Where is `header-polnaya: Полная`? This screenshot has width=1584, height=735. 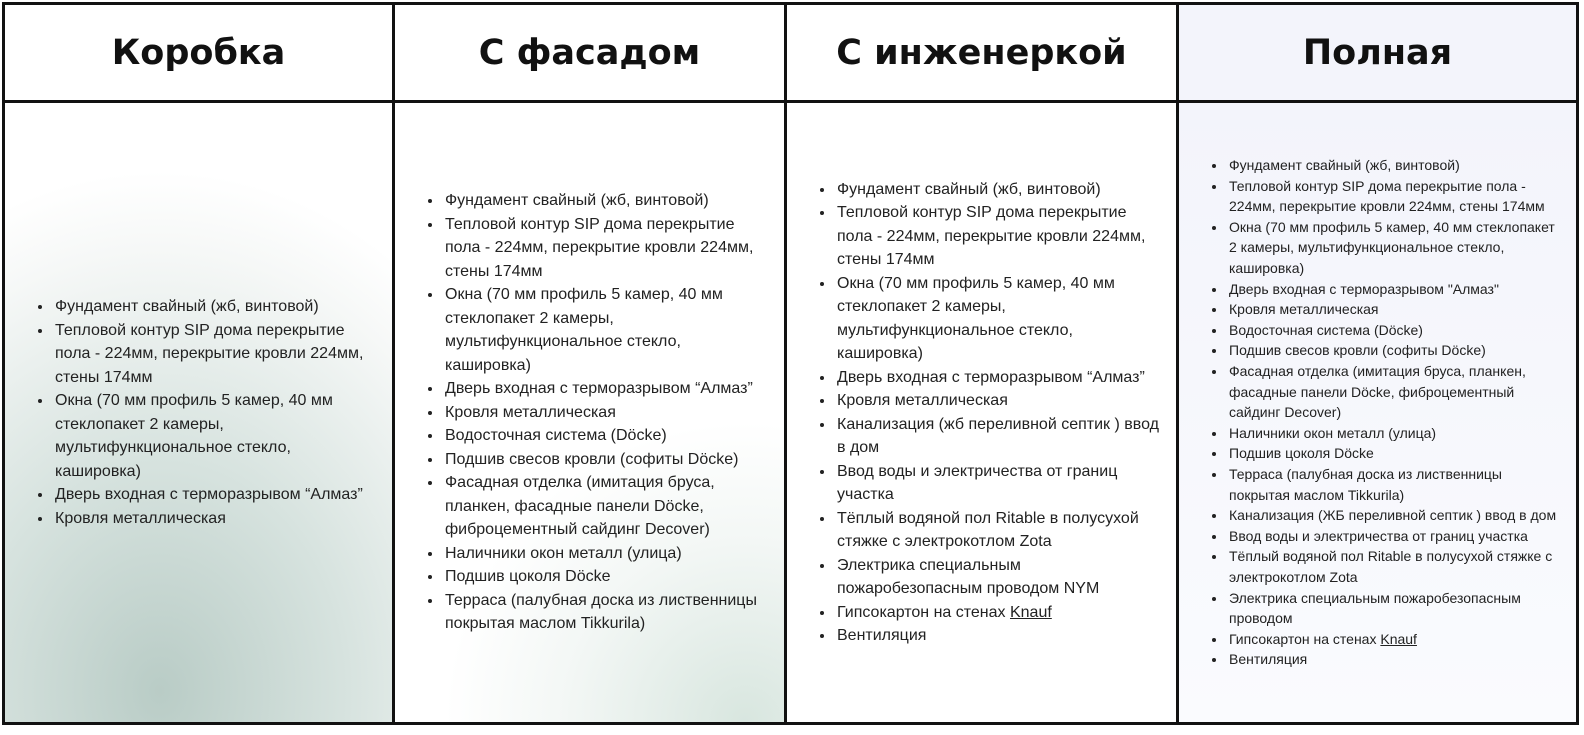
header-polnaya: Полная is located at coordinates (1377, 54).